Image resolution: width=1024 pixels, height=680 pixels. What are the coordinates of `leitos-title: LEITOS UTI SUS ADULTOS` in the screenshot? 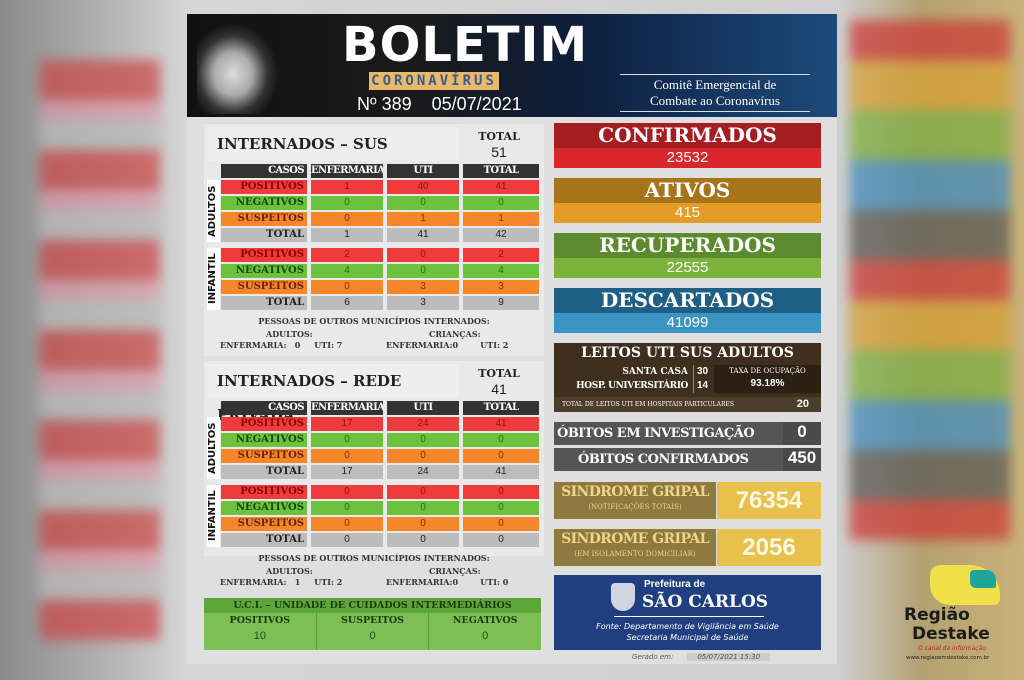 It's located at (687, 353).